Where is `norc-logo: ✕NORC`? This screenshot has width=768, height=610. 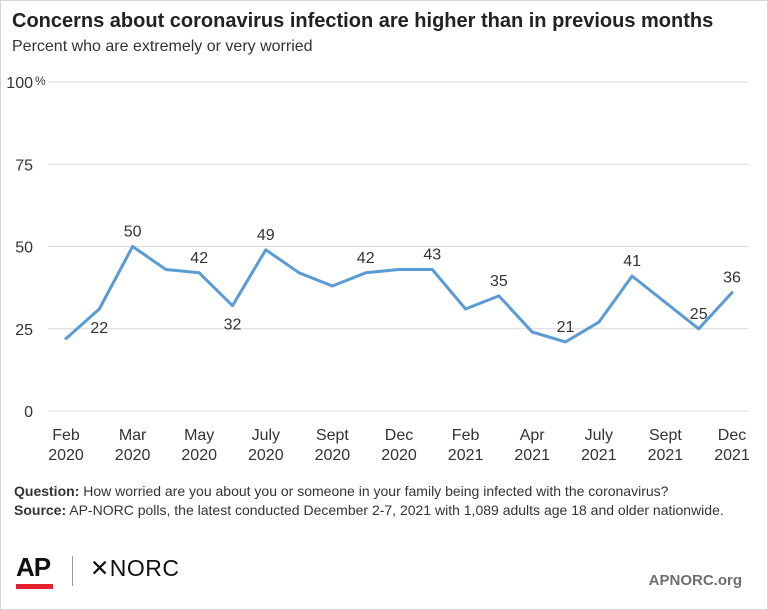 norc-logo: ✕NORC is located at coordinates (135, 568).